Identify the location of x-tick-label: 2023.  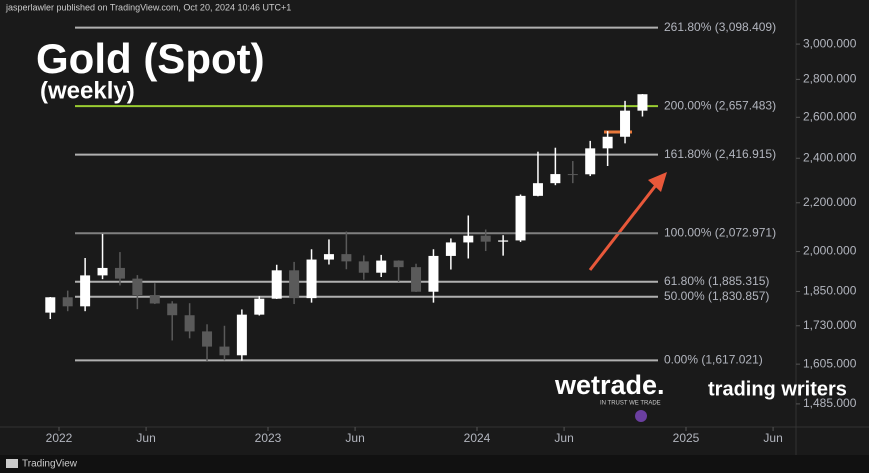
(268, 438).